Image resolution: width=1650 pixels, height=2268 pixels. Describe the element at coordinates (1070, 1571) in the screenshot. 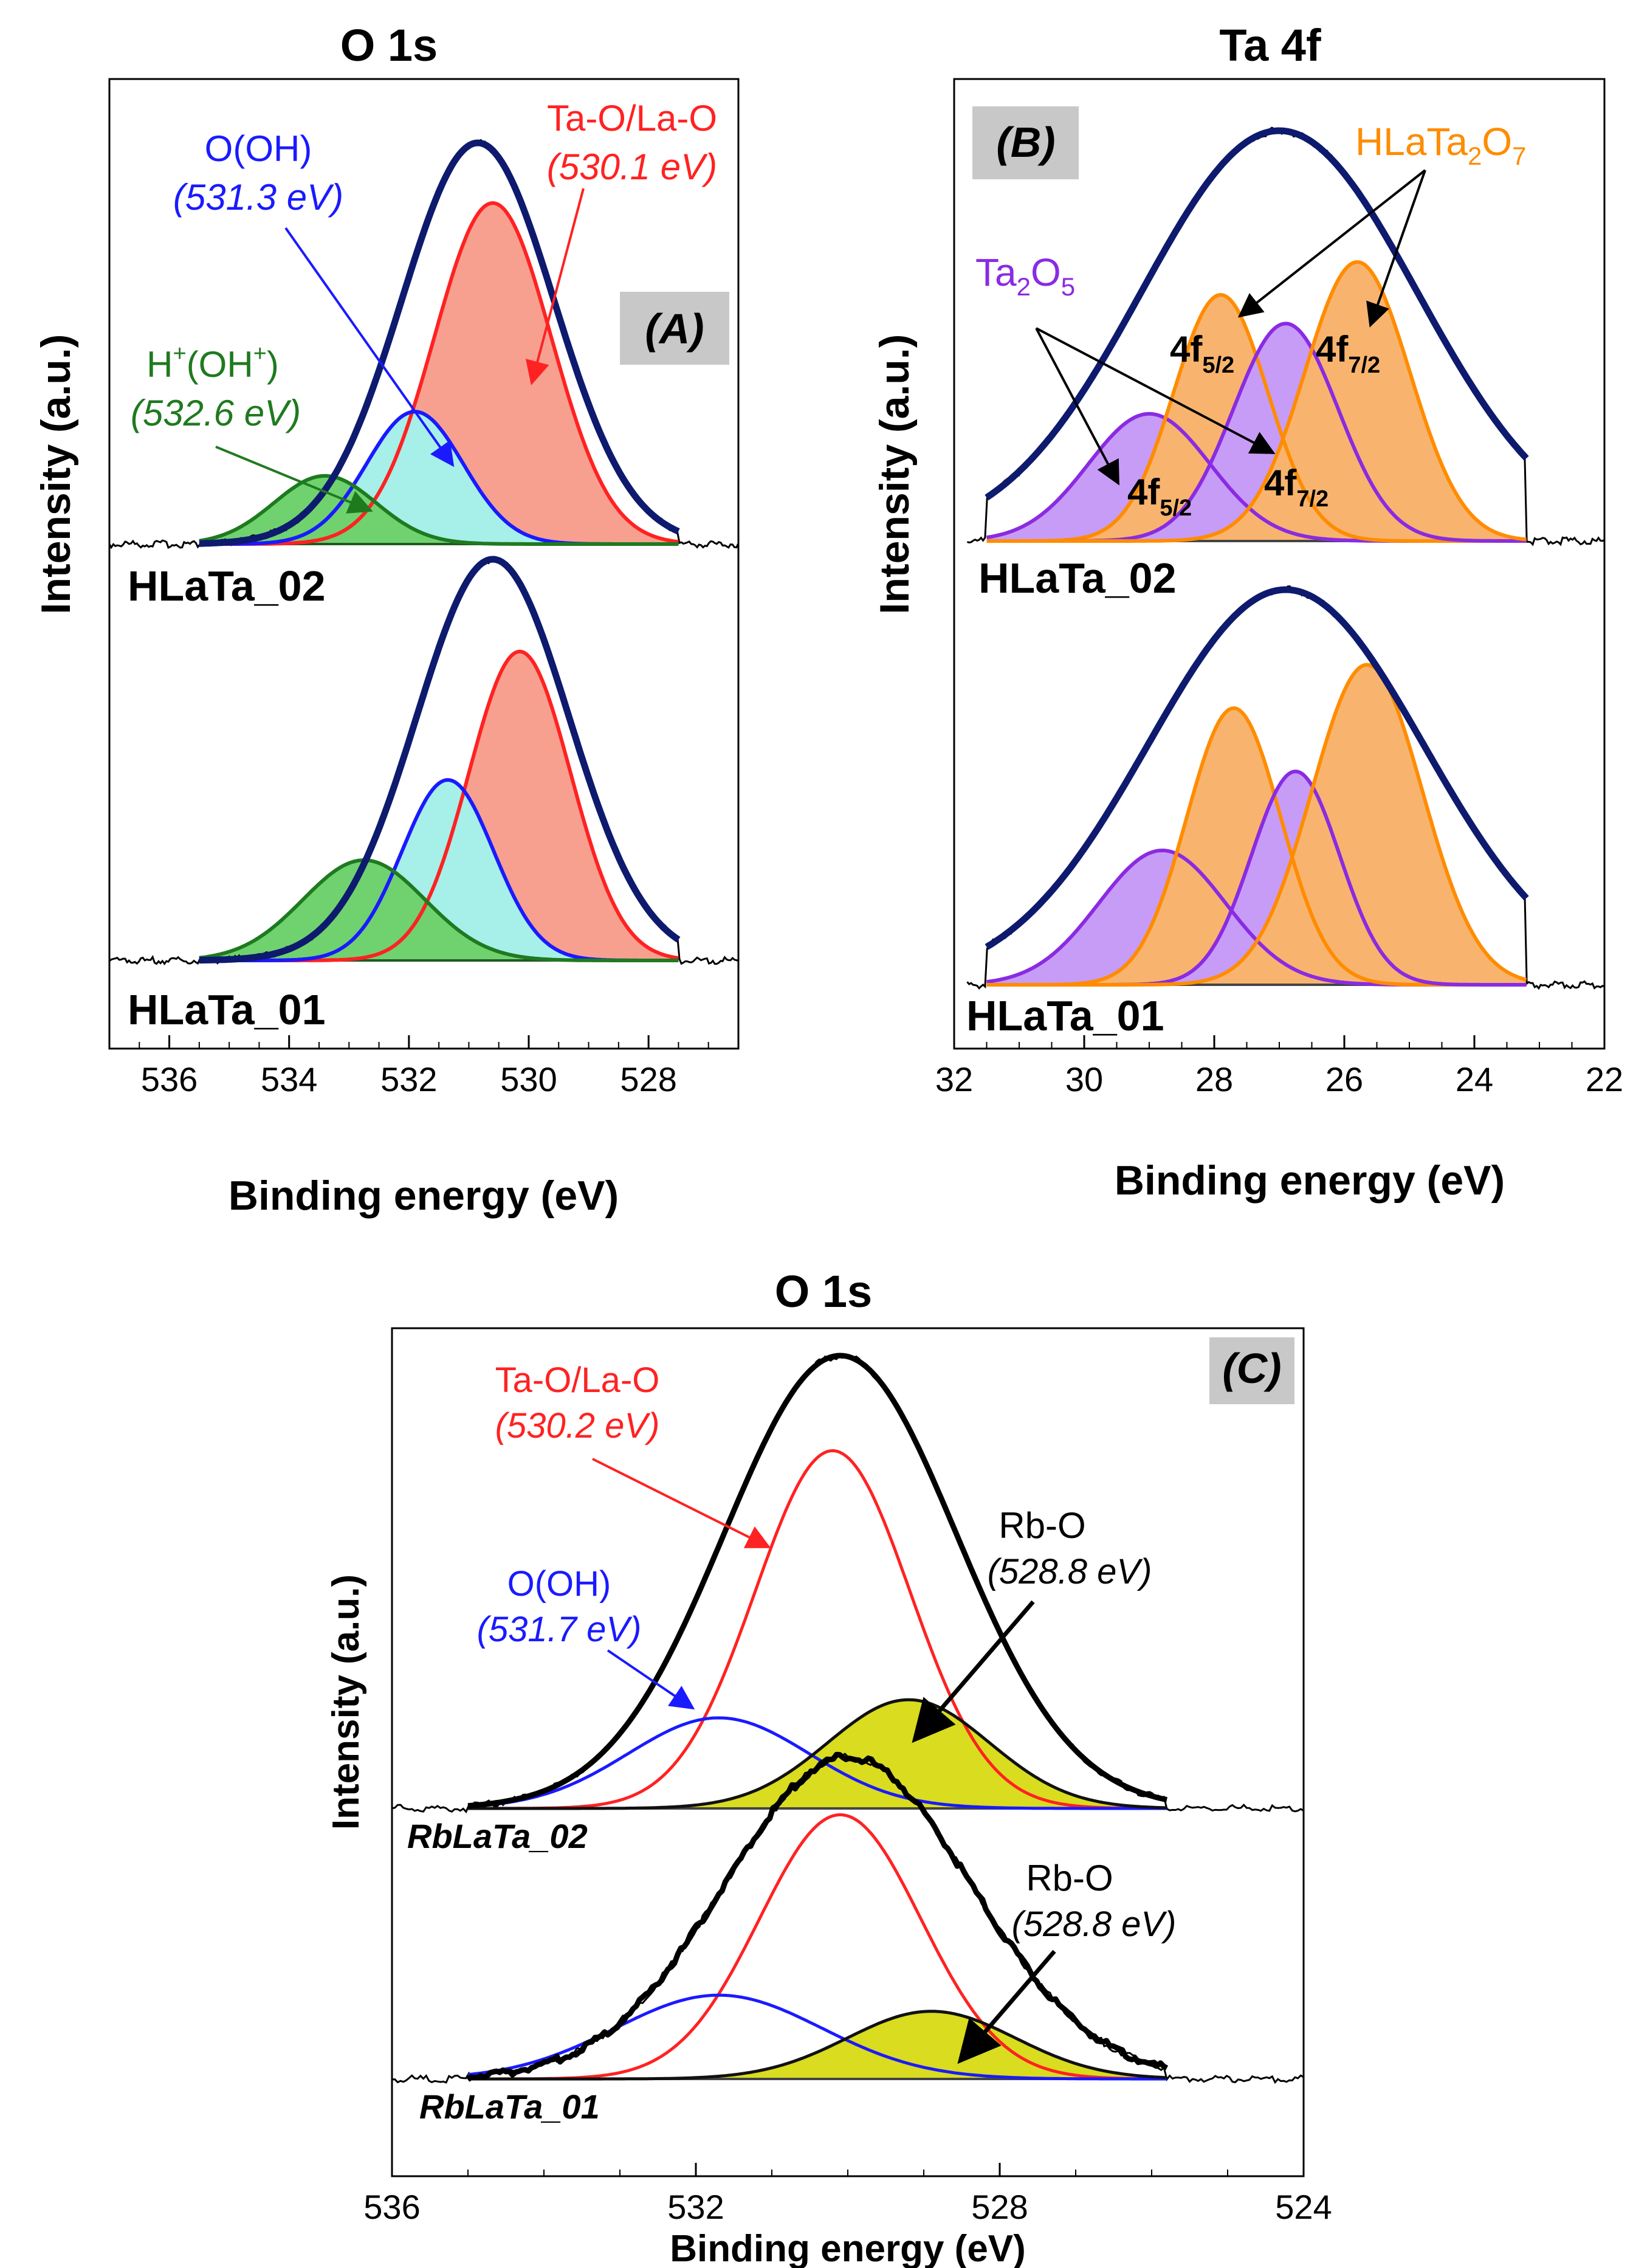

I see `label-c-rb-o-upper-energy: (528.8 eV)` at that location.